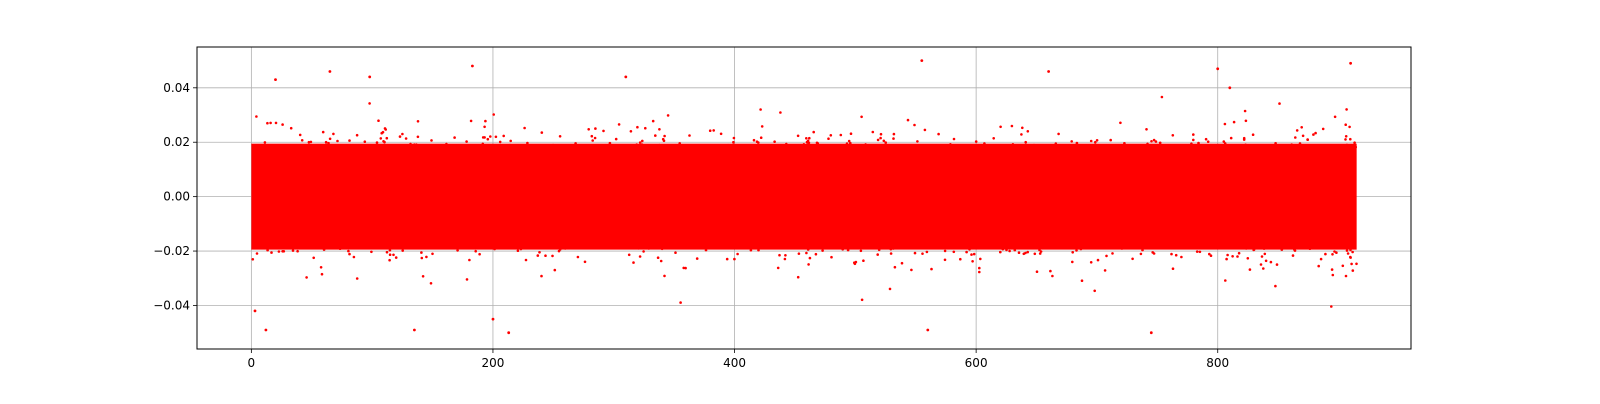  Describe the element at coordinates (176, 197) in the screenshot. I see `y-tick-label: 0.00` at that location.